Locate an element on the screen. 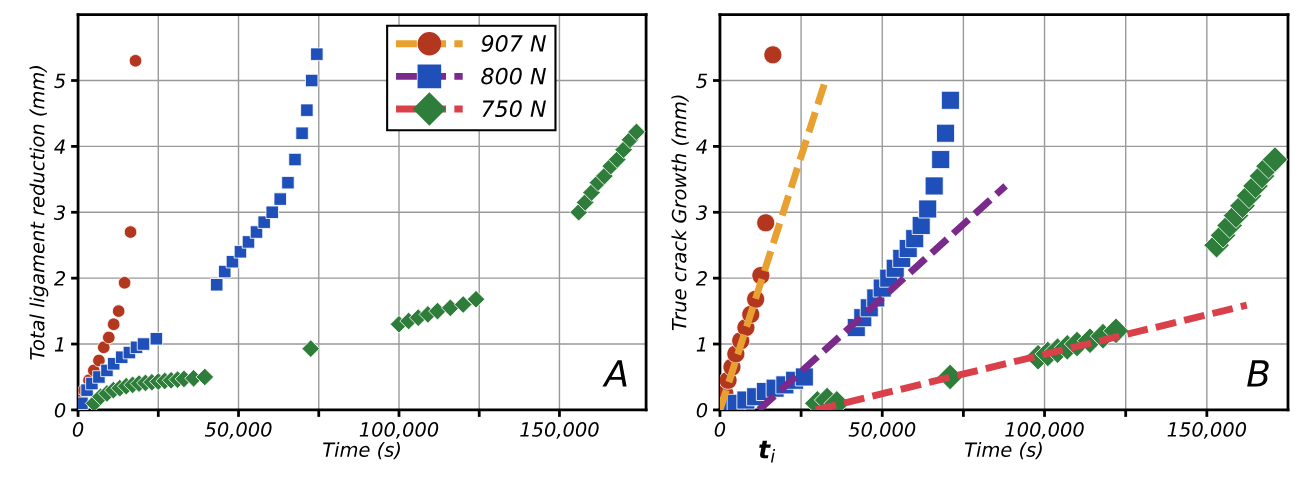 The width and height of the screenshot is (1301, 488). y-axis-title: True crack Growth (mm) is located at coordinates (680, 213).